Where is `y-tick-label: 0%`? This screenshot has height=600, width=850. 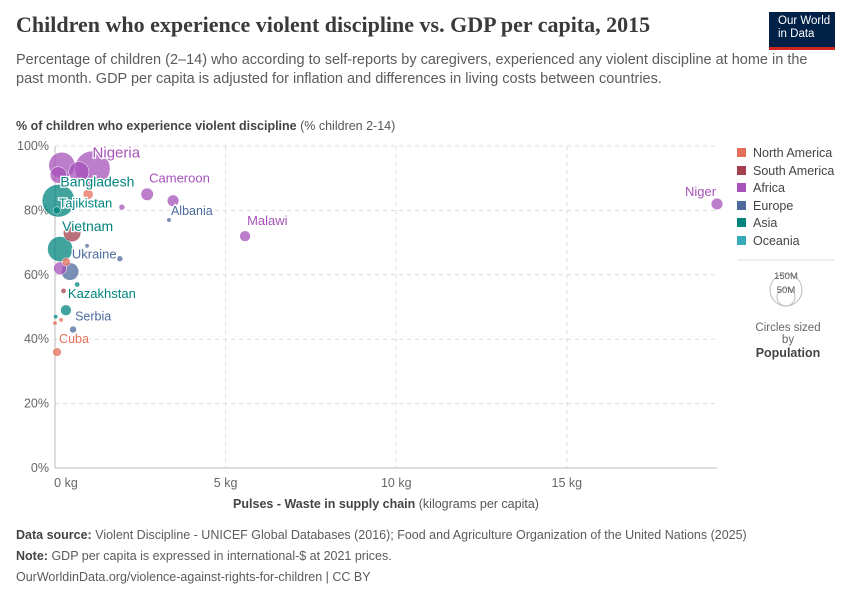
y-tick-label: 0% is located at coordinates (40, 468).